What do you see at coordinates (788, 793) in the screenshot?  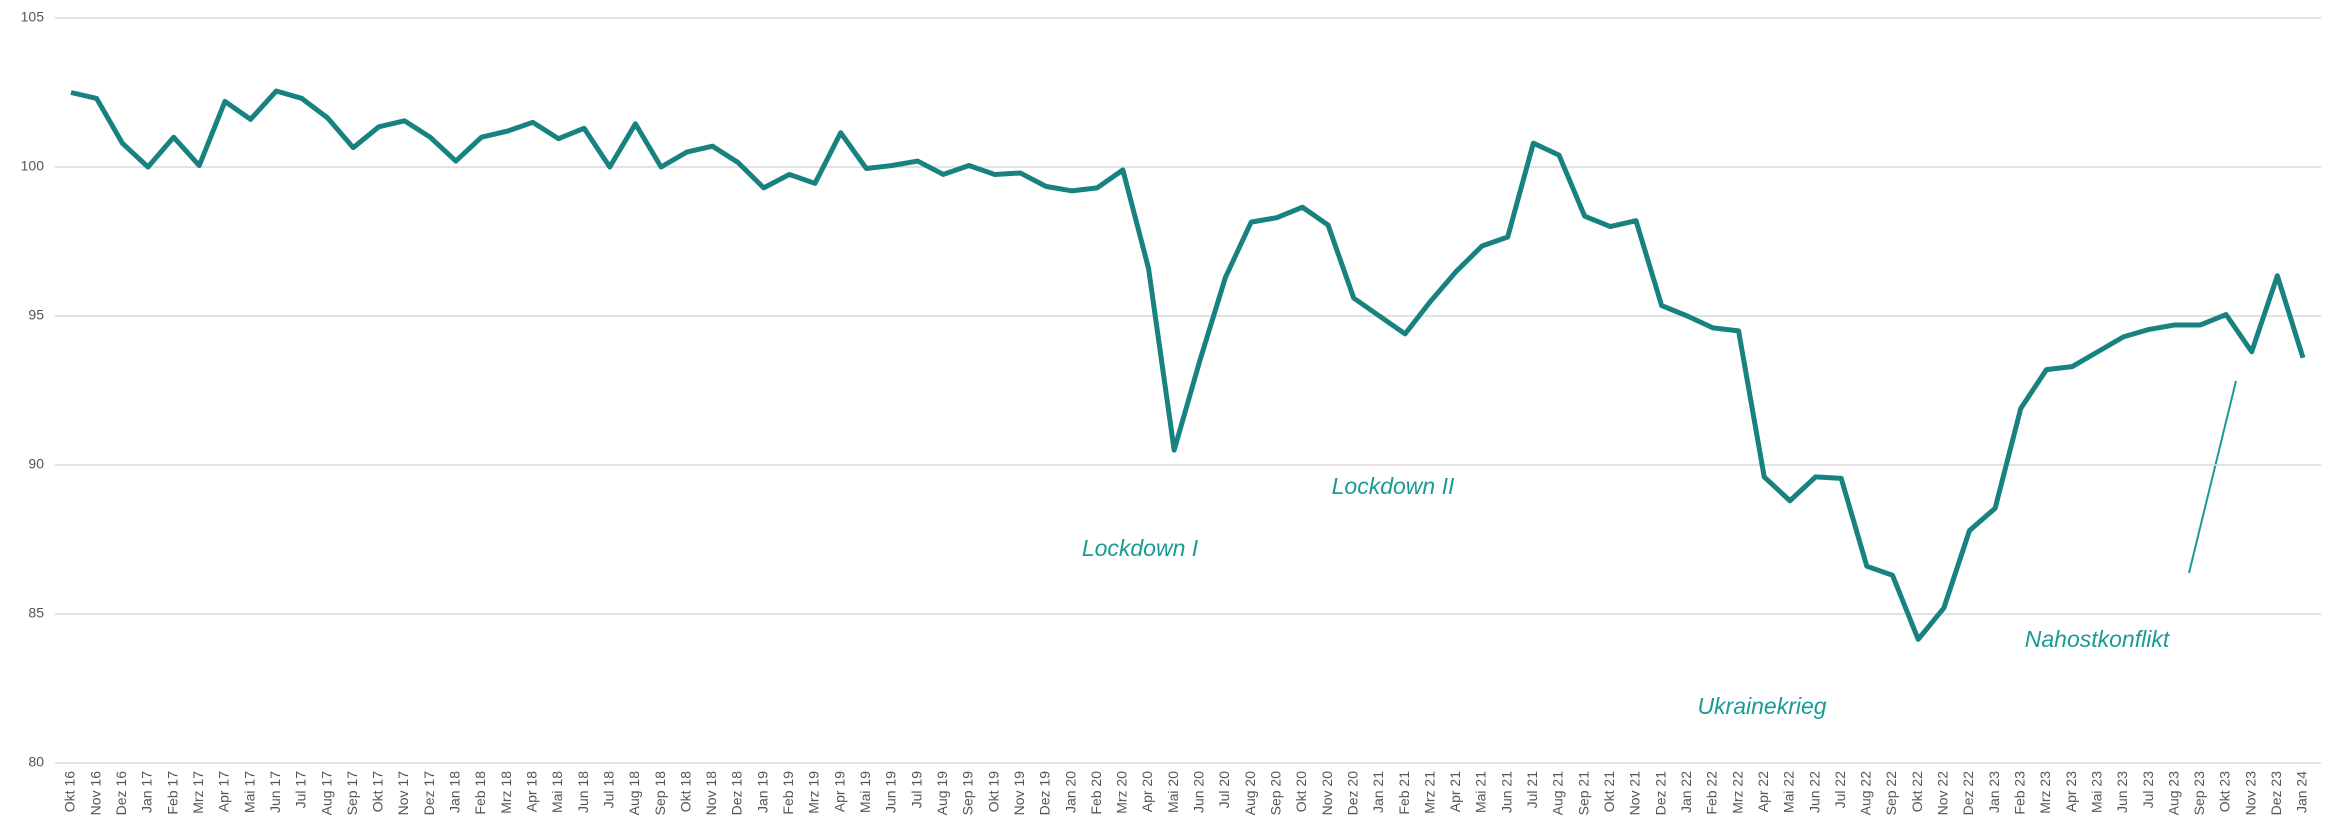 I see `x-tick-label: Feb 19` at bounding box center [788, 793].